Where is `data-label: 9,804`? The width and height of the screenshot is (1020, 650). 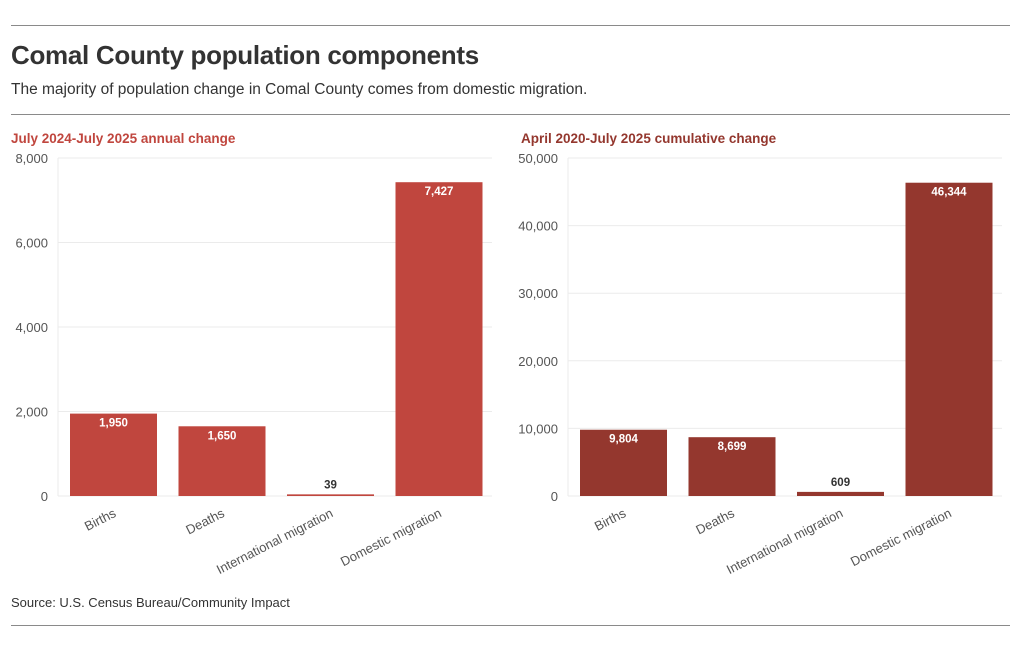 data-label: 9,804 is located at coordinates (623, 440).